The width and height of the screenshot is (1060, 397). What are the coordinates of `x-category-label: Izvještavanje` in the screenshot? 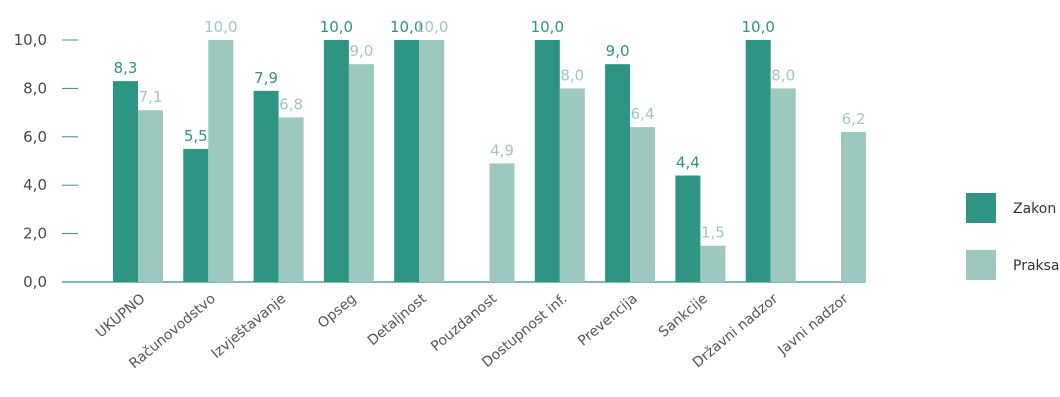 It's located at (249, 326).